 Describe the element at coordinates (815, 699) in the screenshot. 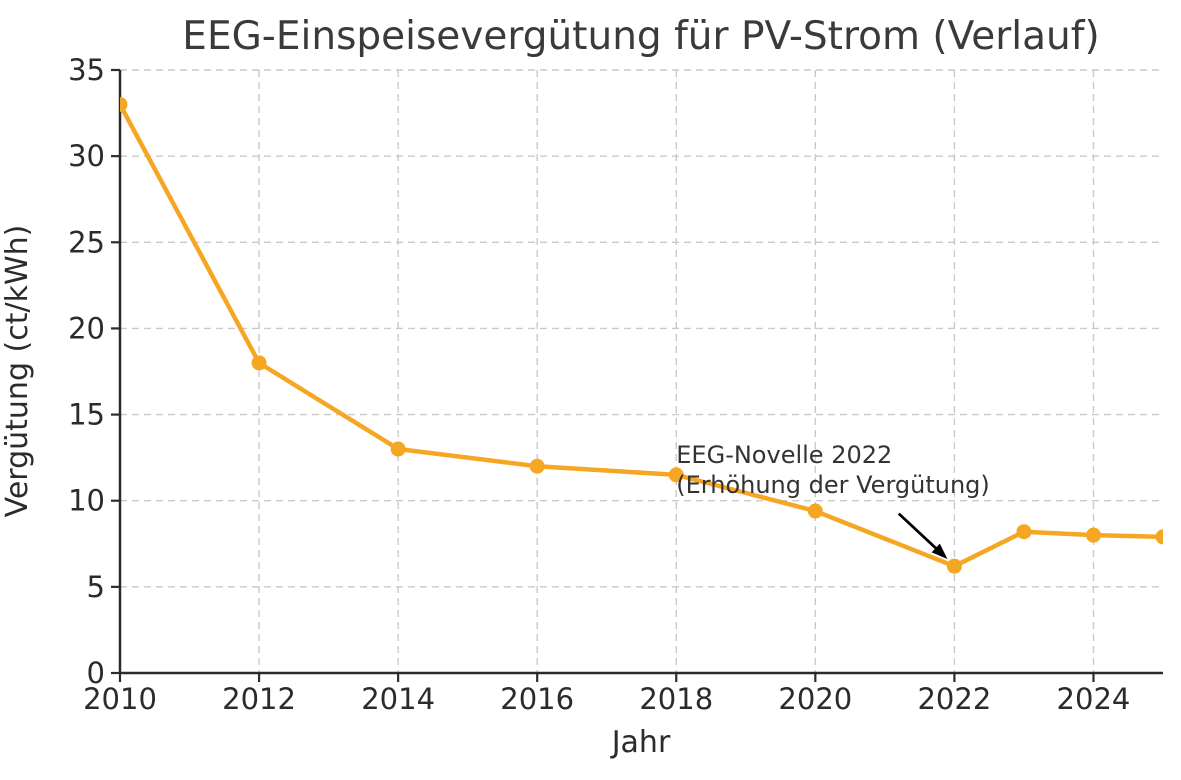

I see `x-tick-label: 2020` at that location.